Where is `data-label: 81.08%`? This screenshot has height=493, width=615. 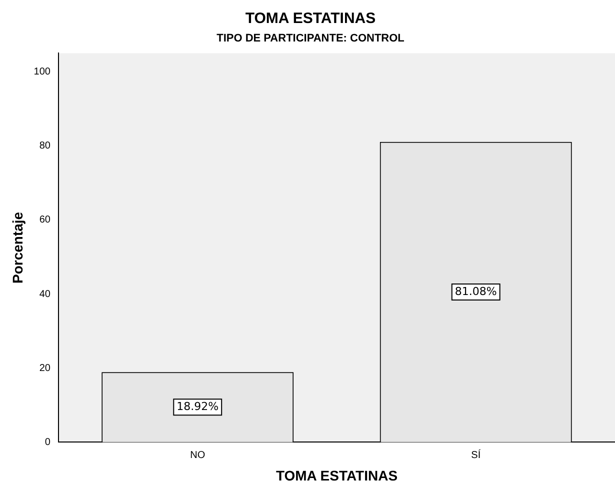
data-label: 81.08% is located at coordinates (475, 291).